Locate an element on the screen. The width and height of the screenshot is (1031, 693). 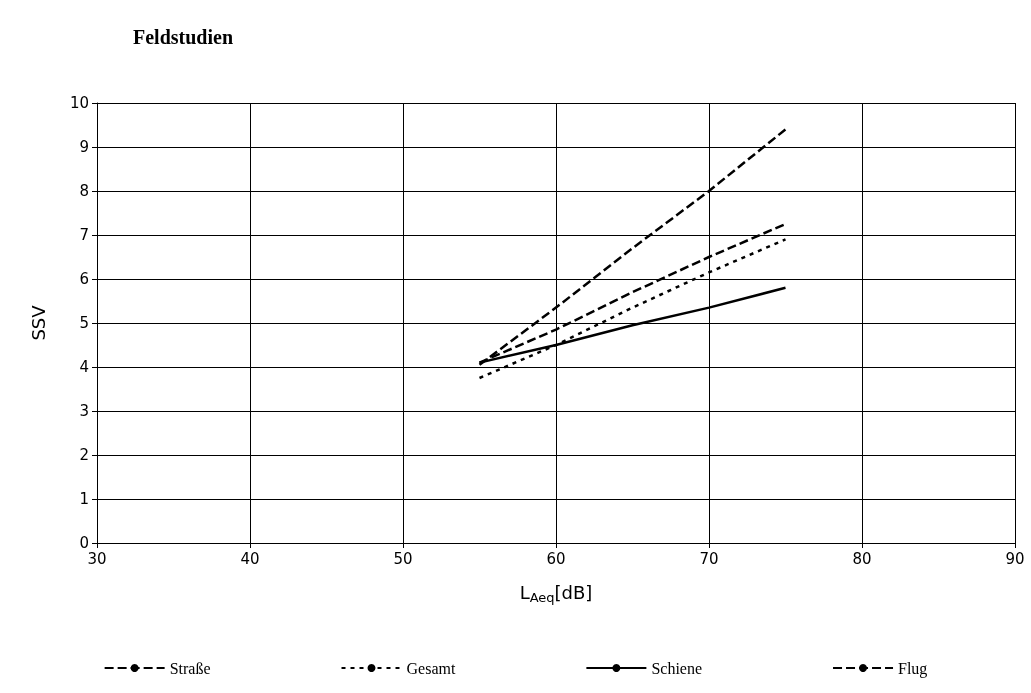
x-tick-label: 50 is located at coordinates (403, 558).